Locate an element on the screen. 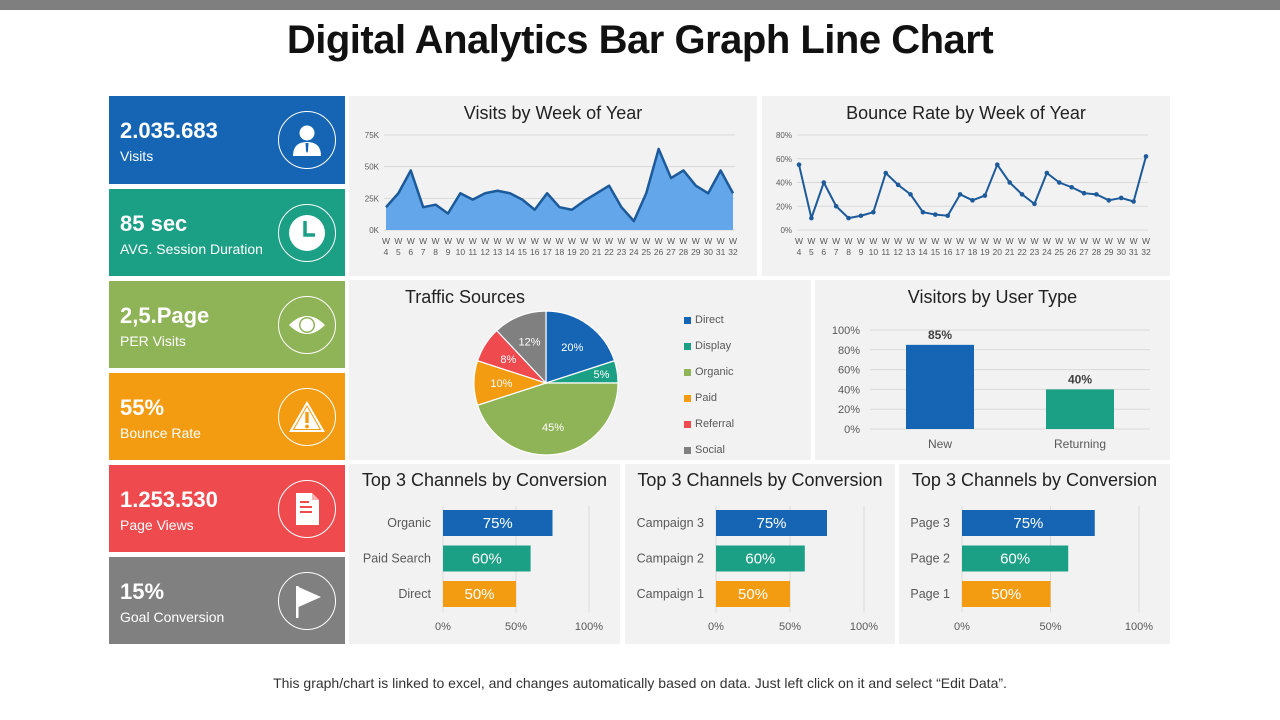  svg-text: 20% is located at coordinates (784, 206).